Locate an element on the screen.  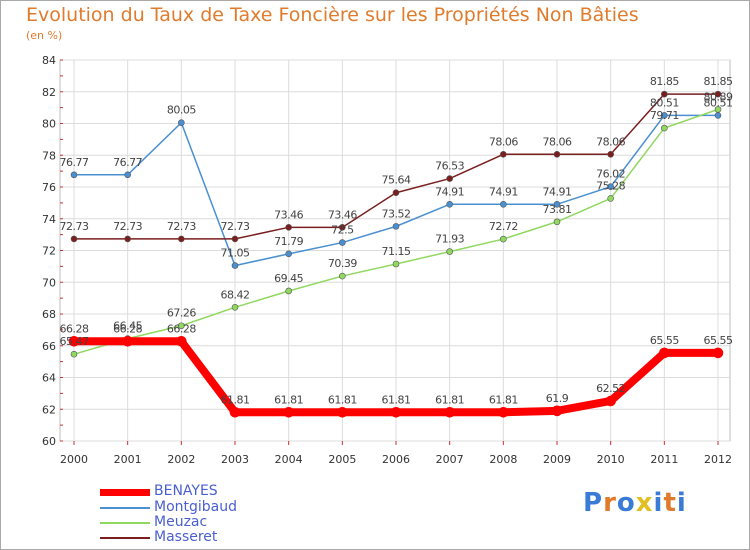
logo-letter: r is located at coordinates (610, 503).